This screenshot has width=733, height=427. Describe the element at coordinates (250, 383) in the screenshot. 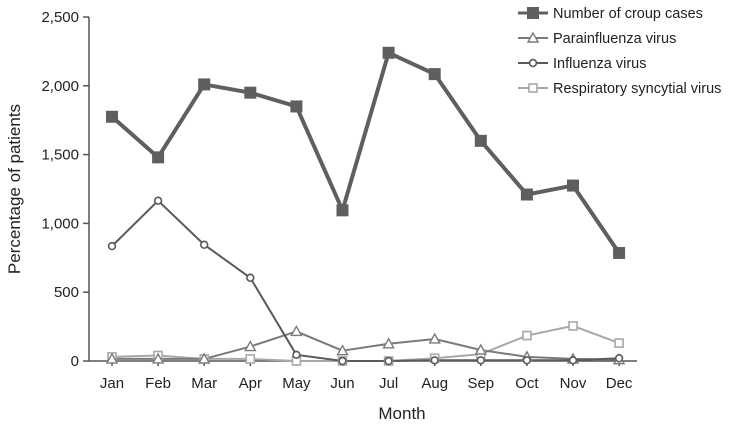

I see `x-tick-label: Apr` at that location.